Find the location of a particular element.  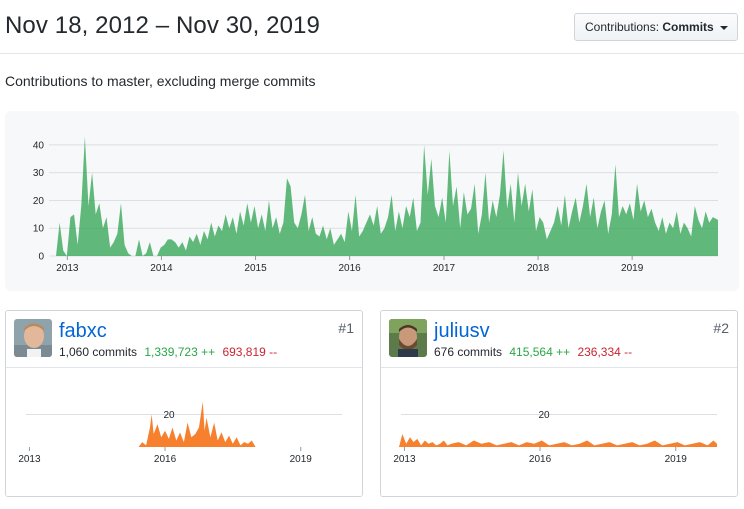

contributions-dropdown: Contributions: Commits is located at coordinates (656, 27).